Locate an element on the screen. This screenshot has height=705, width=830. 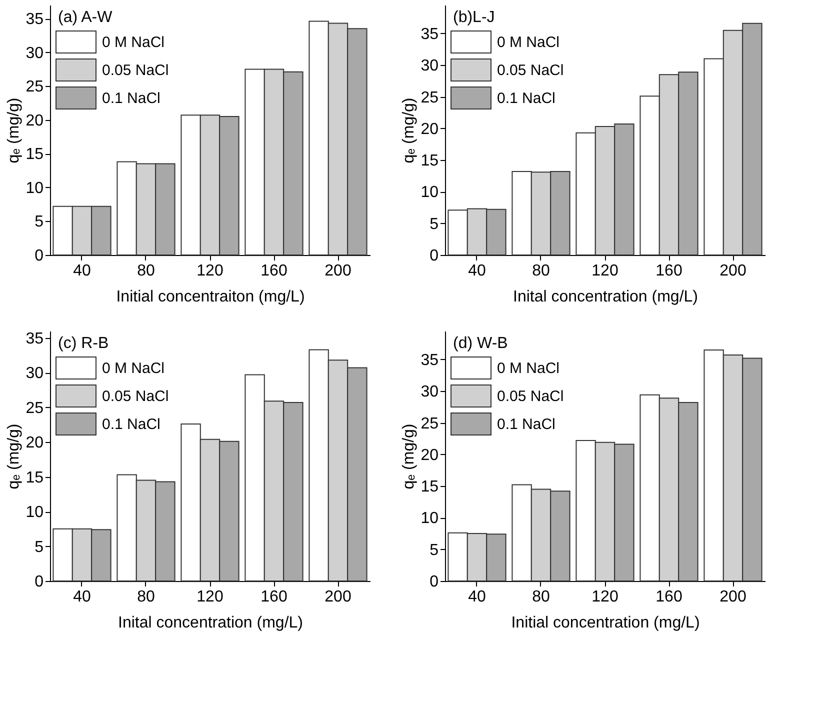
chart-title: (d) W-B is located at coordinates (480, 343).